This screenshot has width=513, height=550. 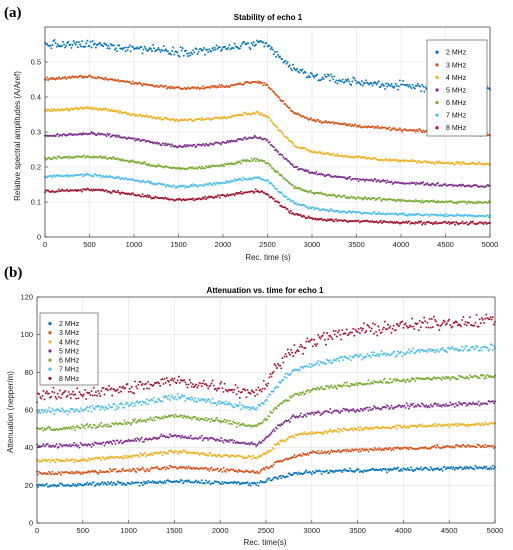 I want to click on x-tick-label: 1500, so click(x=178, y=244).